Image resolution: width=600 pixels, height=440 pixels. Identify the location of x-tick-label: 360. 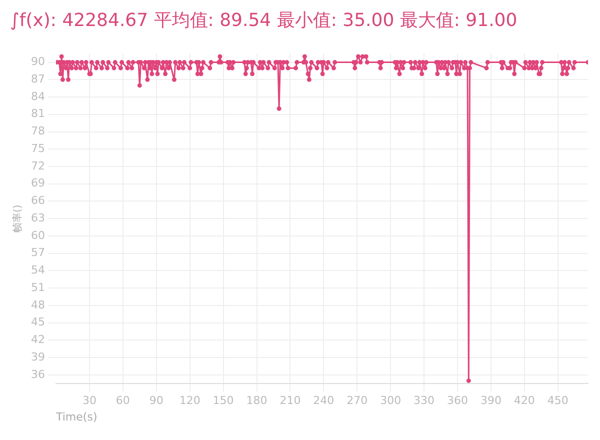
(457, 401).